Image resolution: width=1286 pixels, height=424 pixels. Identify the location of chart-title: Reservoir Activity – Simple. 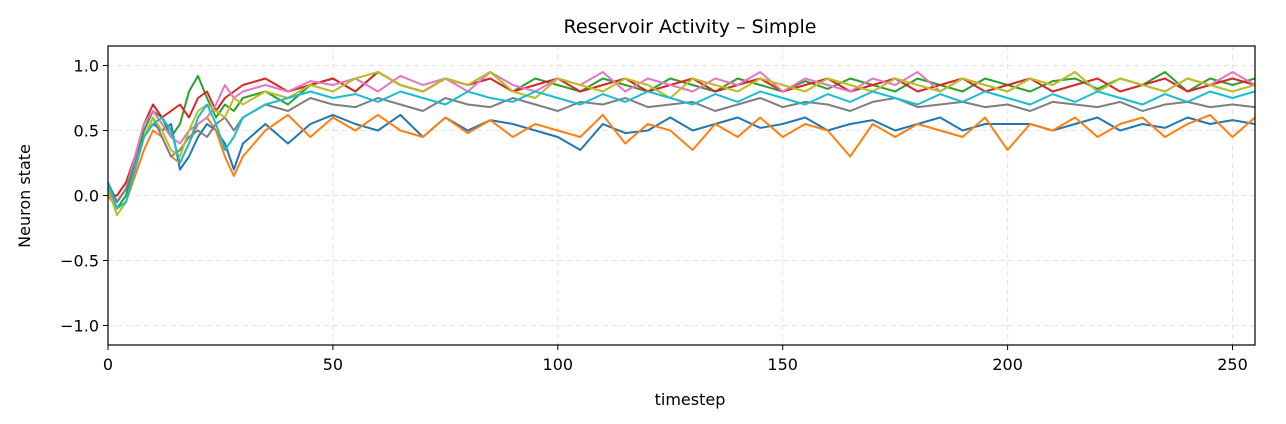
(690, 27).